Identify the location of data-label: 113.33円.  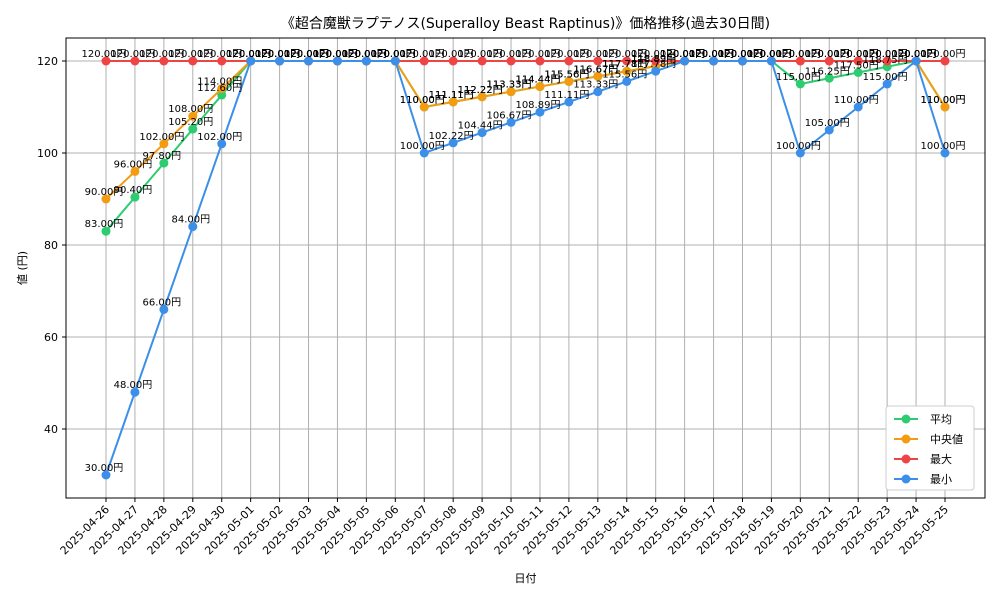
(509, 85).